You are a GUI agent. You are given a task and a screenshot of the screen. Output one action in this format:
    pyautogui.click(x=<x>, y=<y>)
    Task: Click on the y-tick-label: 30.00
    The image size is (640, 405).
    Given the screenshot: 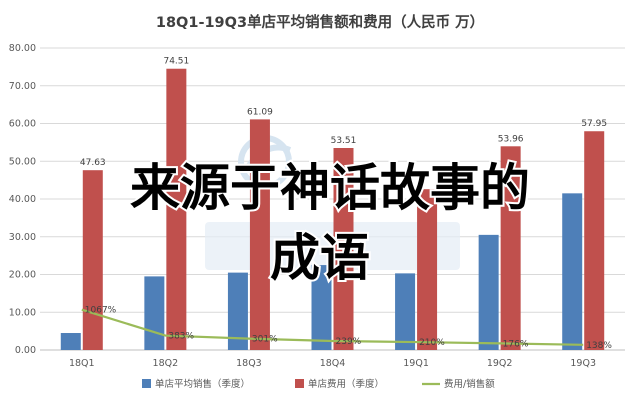 What is the action you would take?
    pyautogui.click(x=22, y=237)
    